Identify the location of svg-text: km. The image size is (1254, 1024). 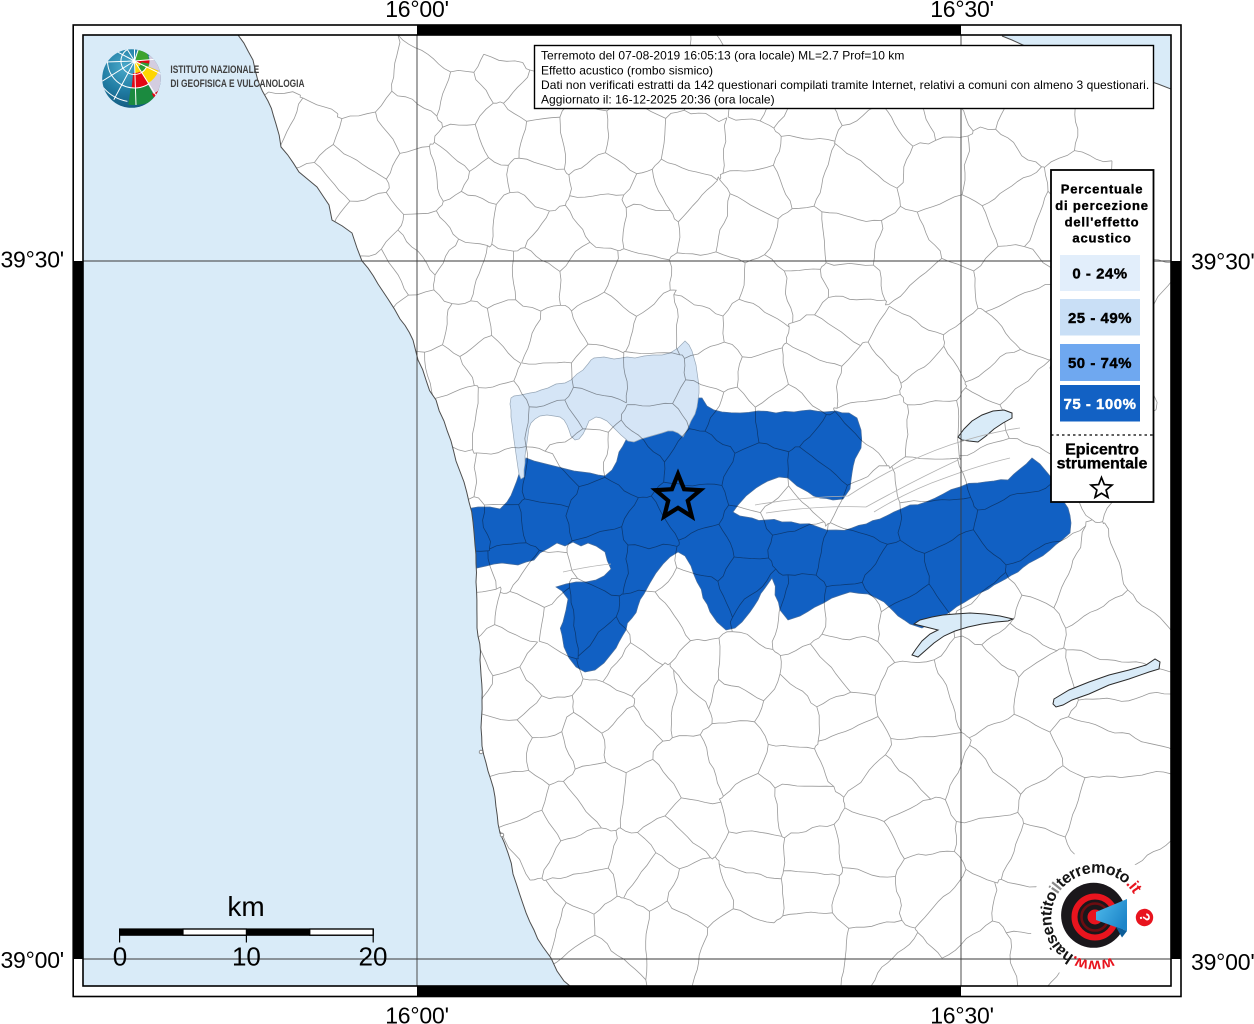
(245, 906).